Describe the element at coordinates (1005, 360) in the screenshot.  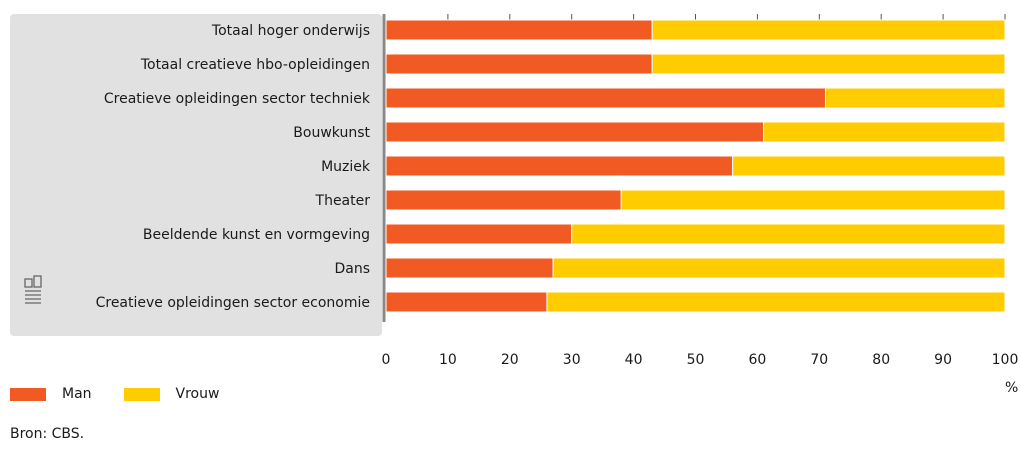
I see `x-tick-label: 100` at that location.